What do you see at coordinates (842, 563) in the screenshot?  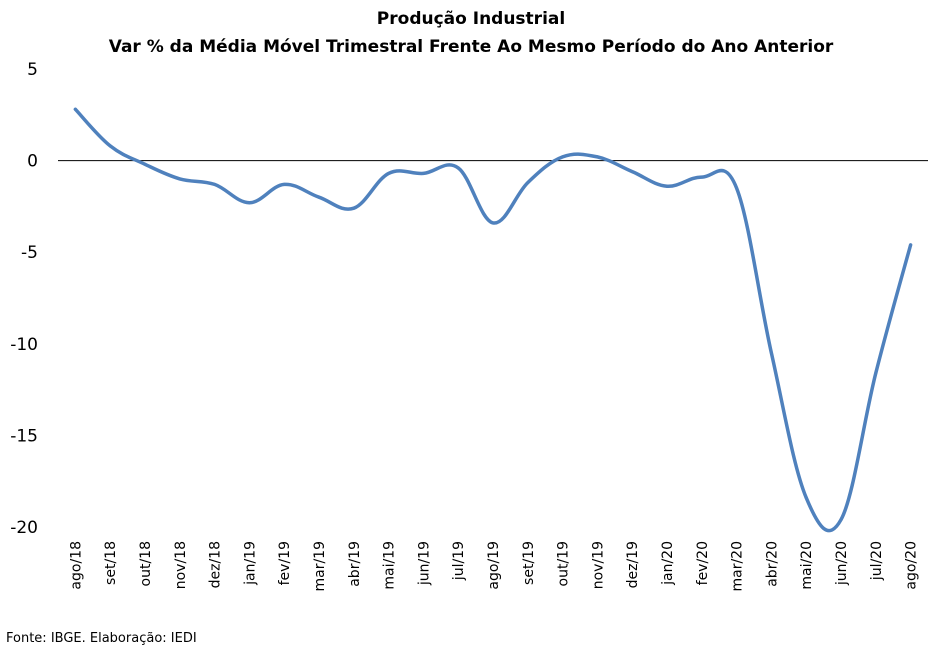 I see `x-tick-label: jun/20` at bounding box center [842, 563].